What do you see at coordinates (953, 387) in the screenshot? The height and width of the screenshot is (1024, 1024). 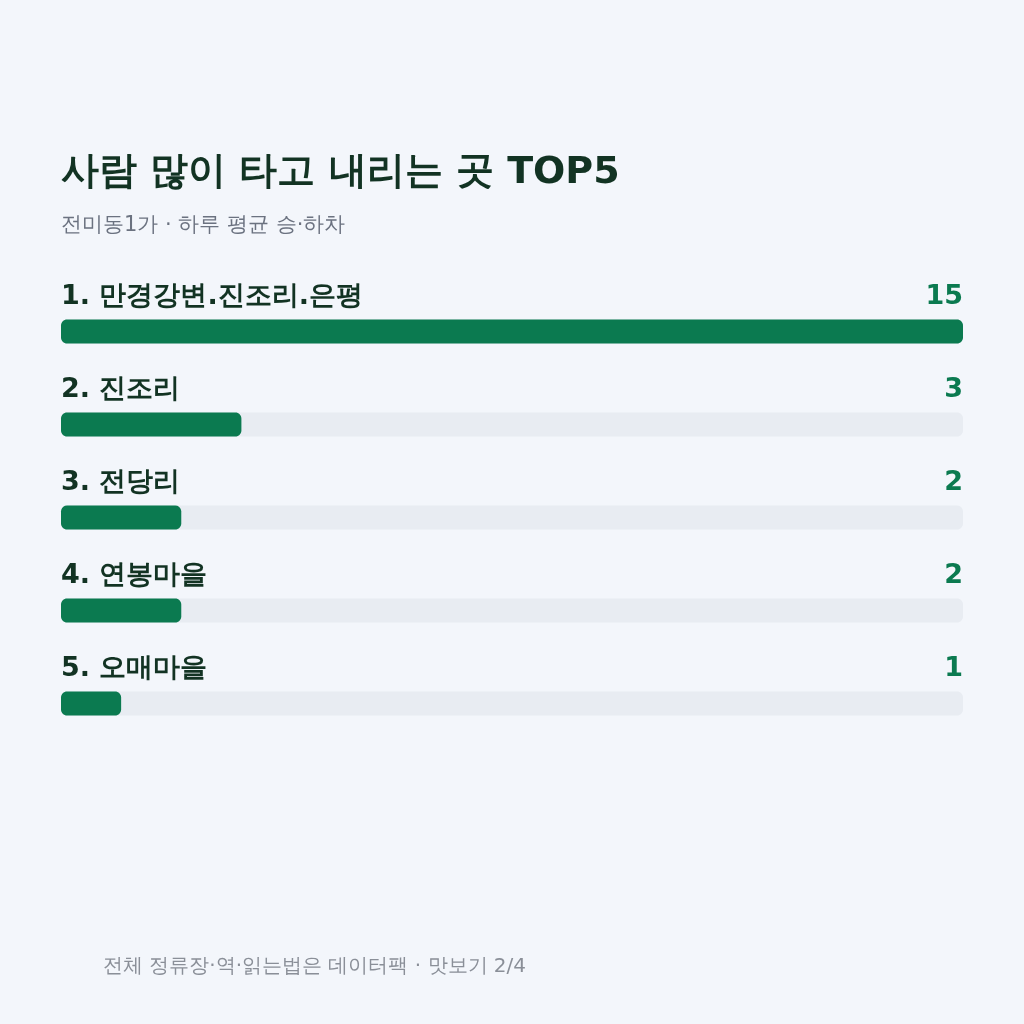 I see `data-label: 3` at bounding box center [953, 387].